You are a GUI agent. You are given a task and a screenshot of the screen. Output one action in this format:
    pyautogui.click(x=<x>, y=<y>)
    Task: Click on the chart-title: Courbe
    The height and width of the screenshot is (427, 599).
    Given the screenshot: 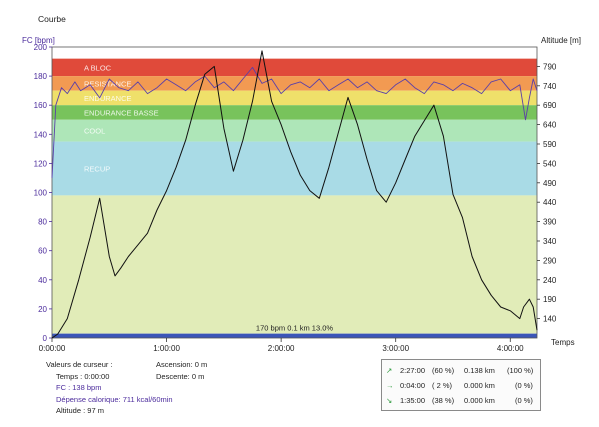 What is the action you would take?
    pyautogui.click(x=52, y=19)
    